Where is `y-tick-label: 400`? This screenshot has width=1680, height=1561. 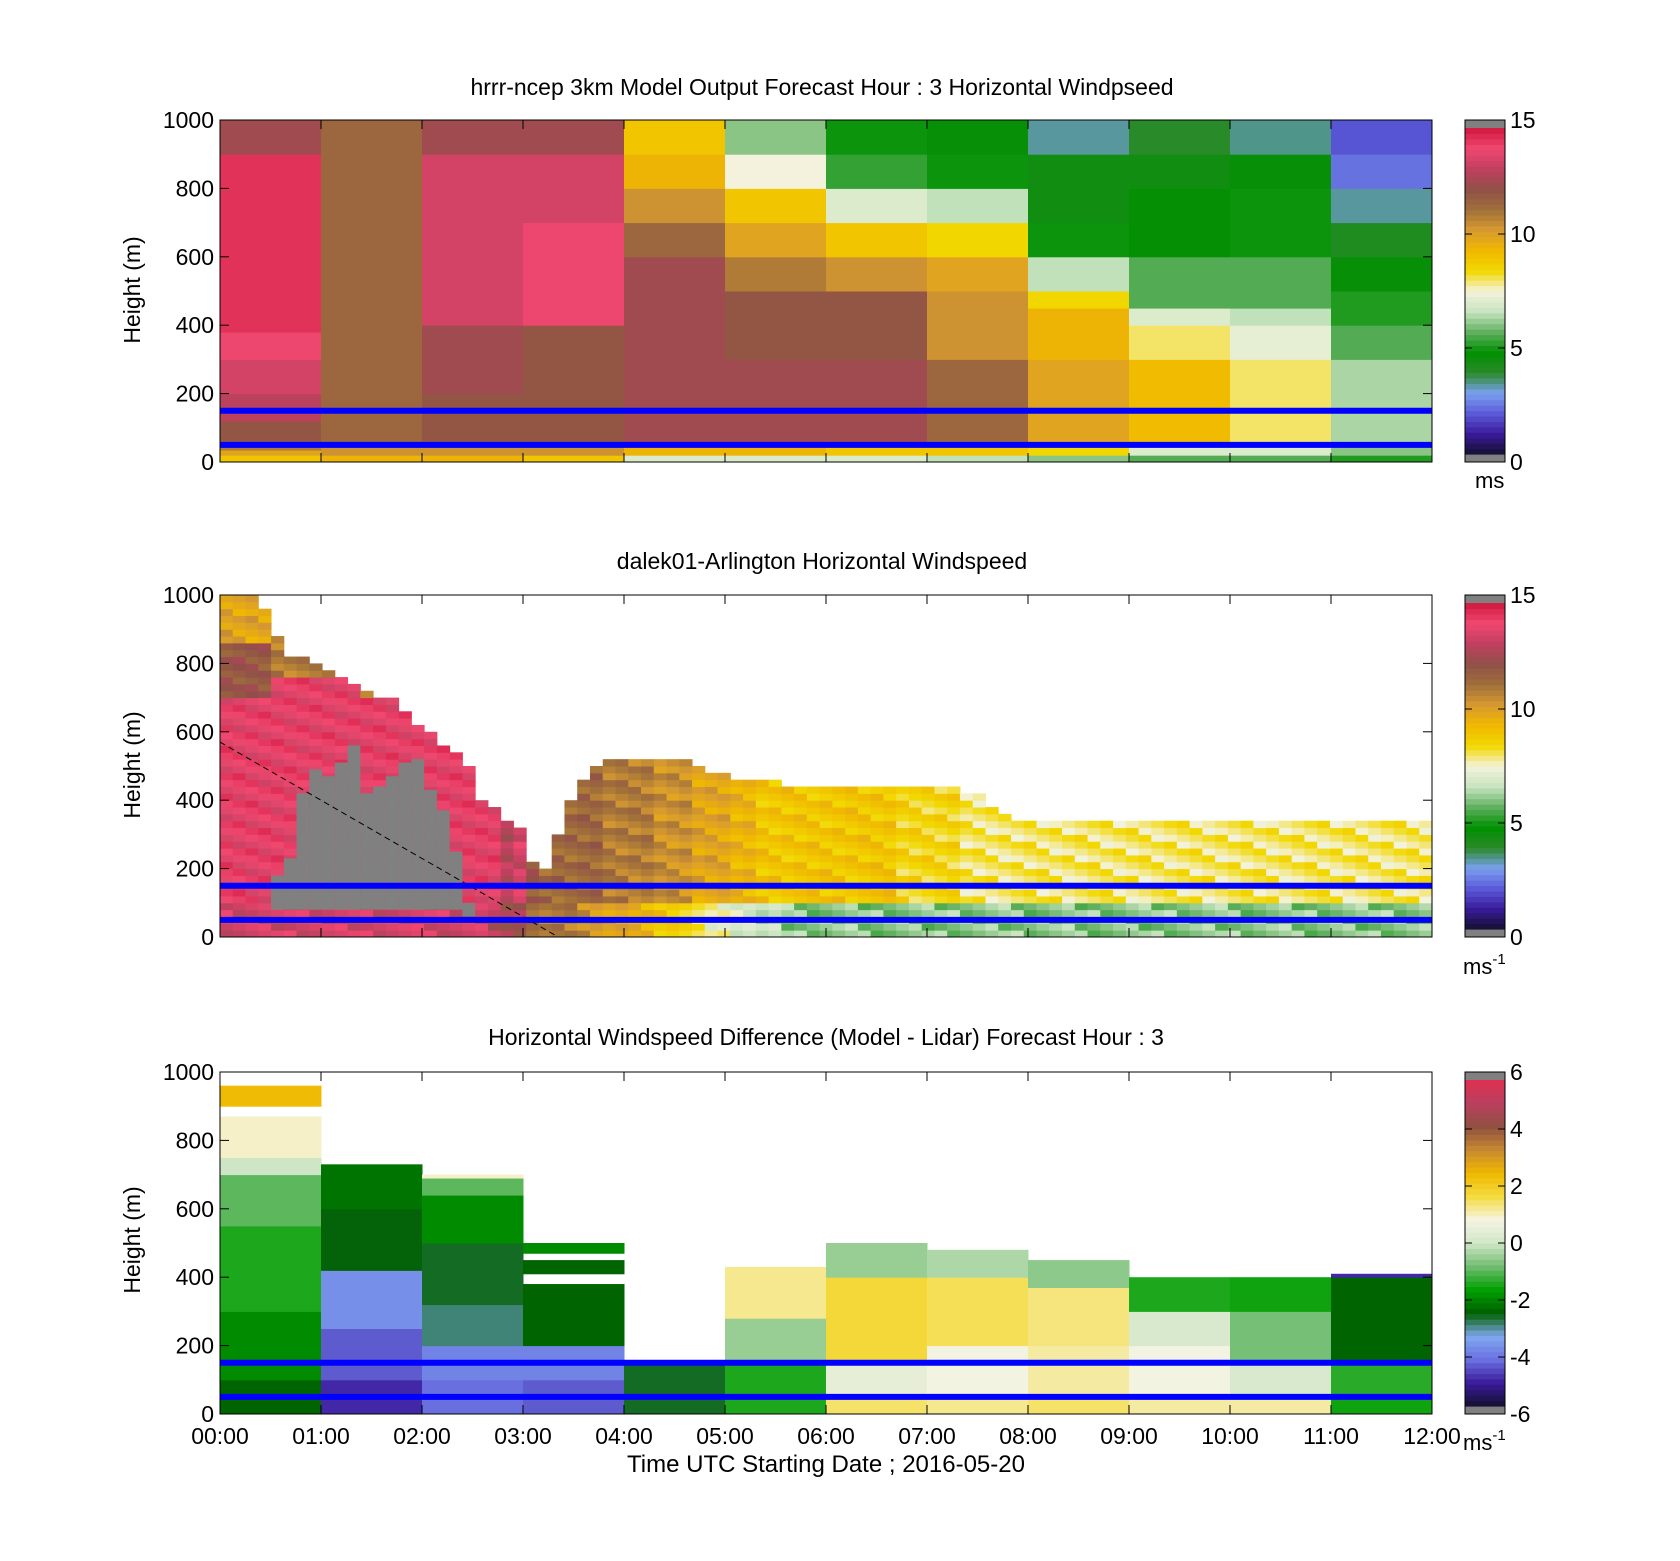 y-tick-label: 400 is located at coordinates (195, 325).